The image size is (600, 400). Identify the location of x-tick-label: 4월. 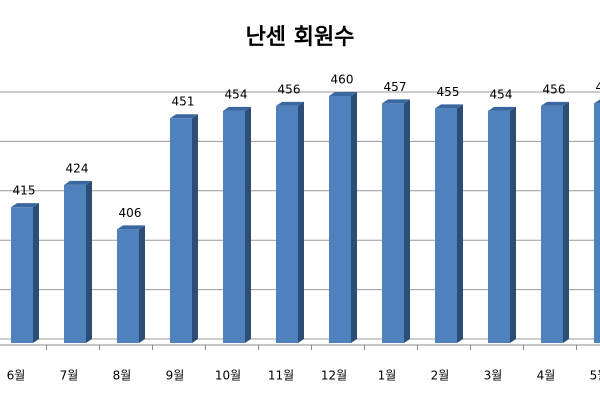
(546, 376).